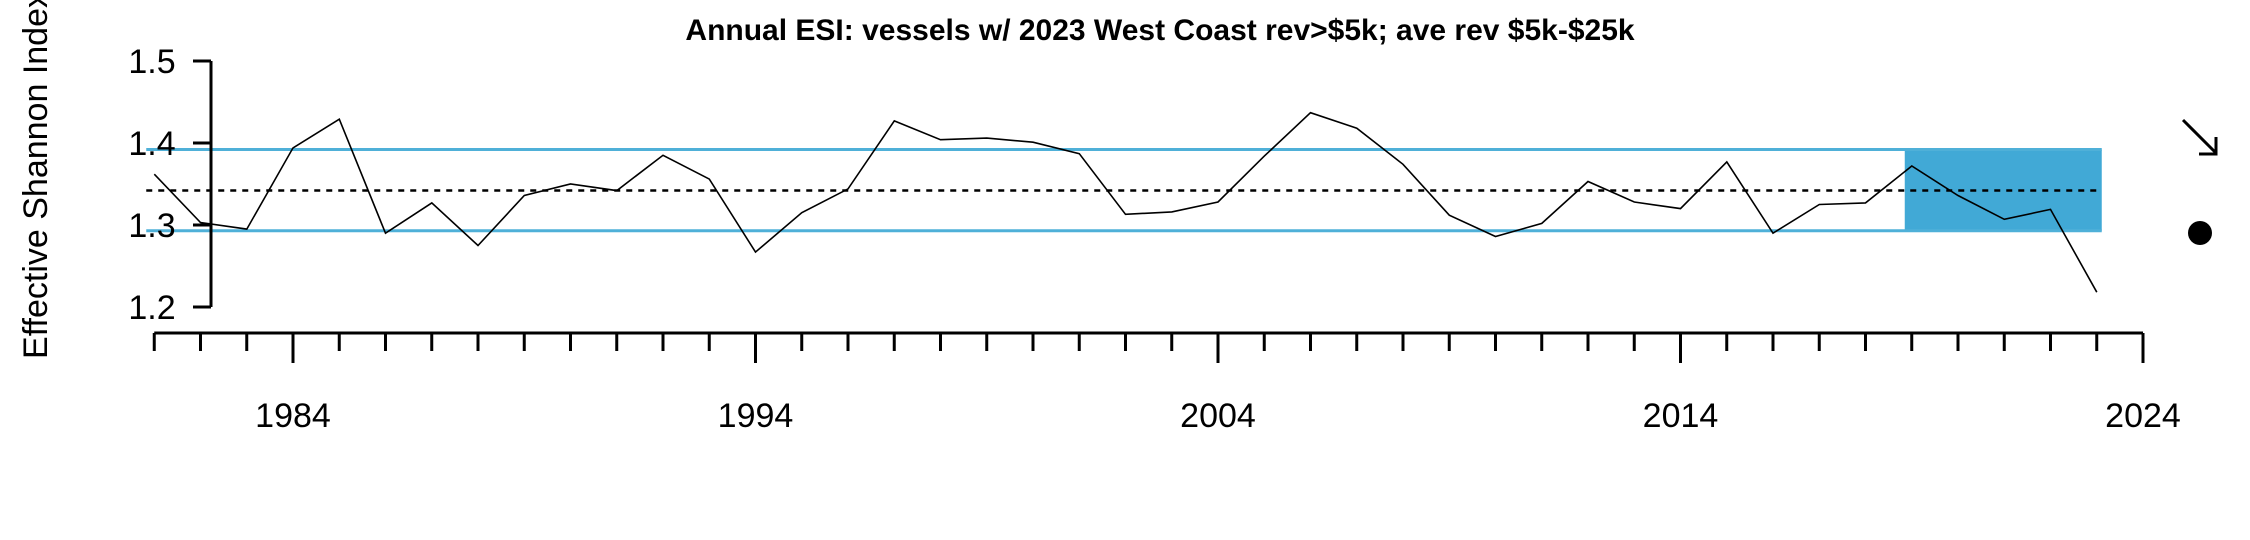 This screenshot has height=540, width=2250. Describe the element at coordinates (36, 179) in the screenshot. I see `y-axis-label: Effective Shannon Index` at that location.